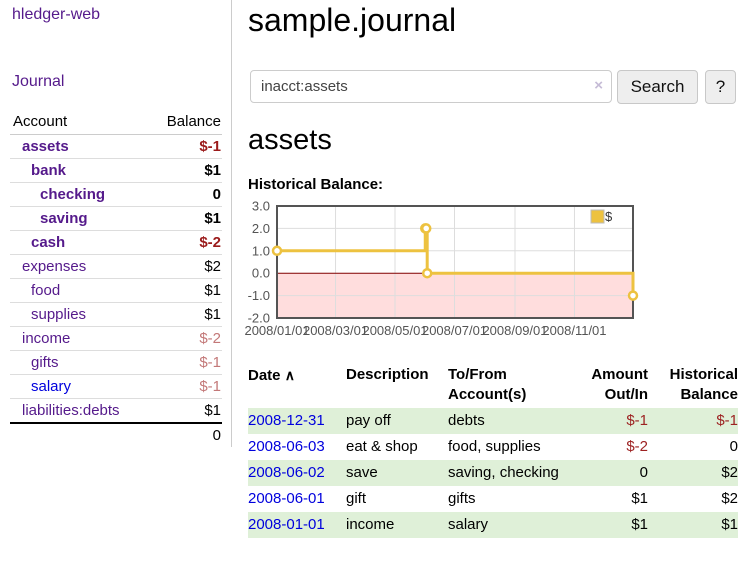 Image resolution: width=742 pixels, height=582 pixels. I want to click on transaction-amount: $-1, so click(637, 420).